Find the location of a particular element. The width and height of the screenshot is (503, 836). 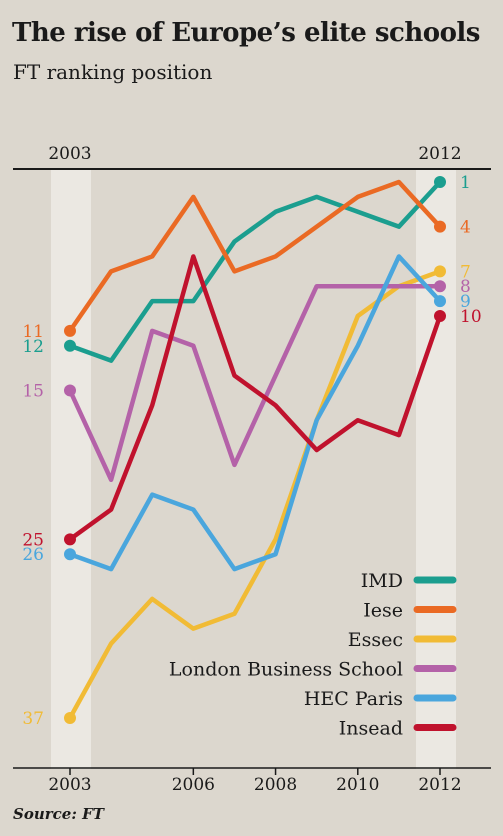

start-point-hec-paris is located at coordinates (70, 554).